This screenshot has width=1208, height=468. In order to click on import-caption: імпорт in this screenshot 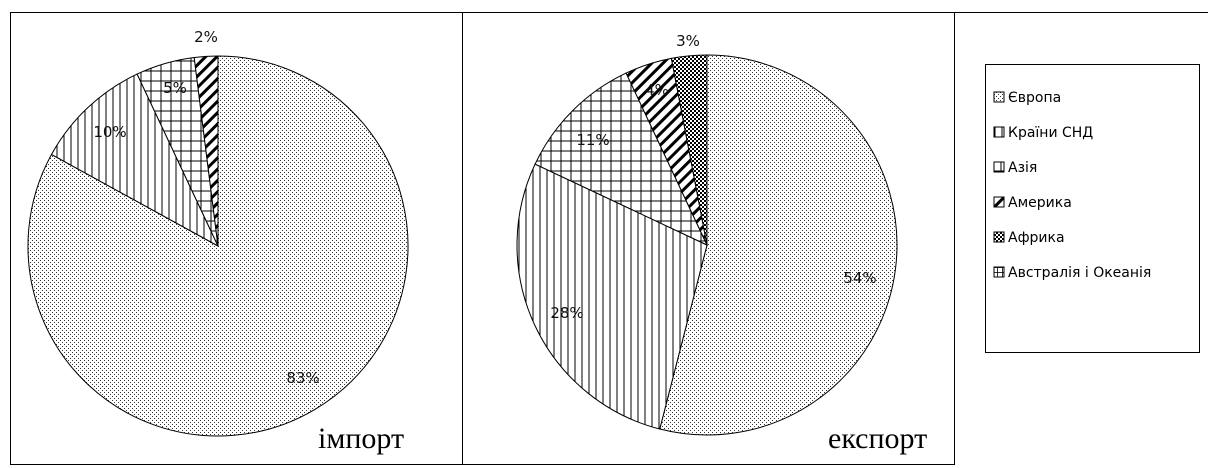, I will do `click(361, 438)`.